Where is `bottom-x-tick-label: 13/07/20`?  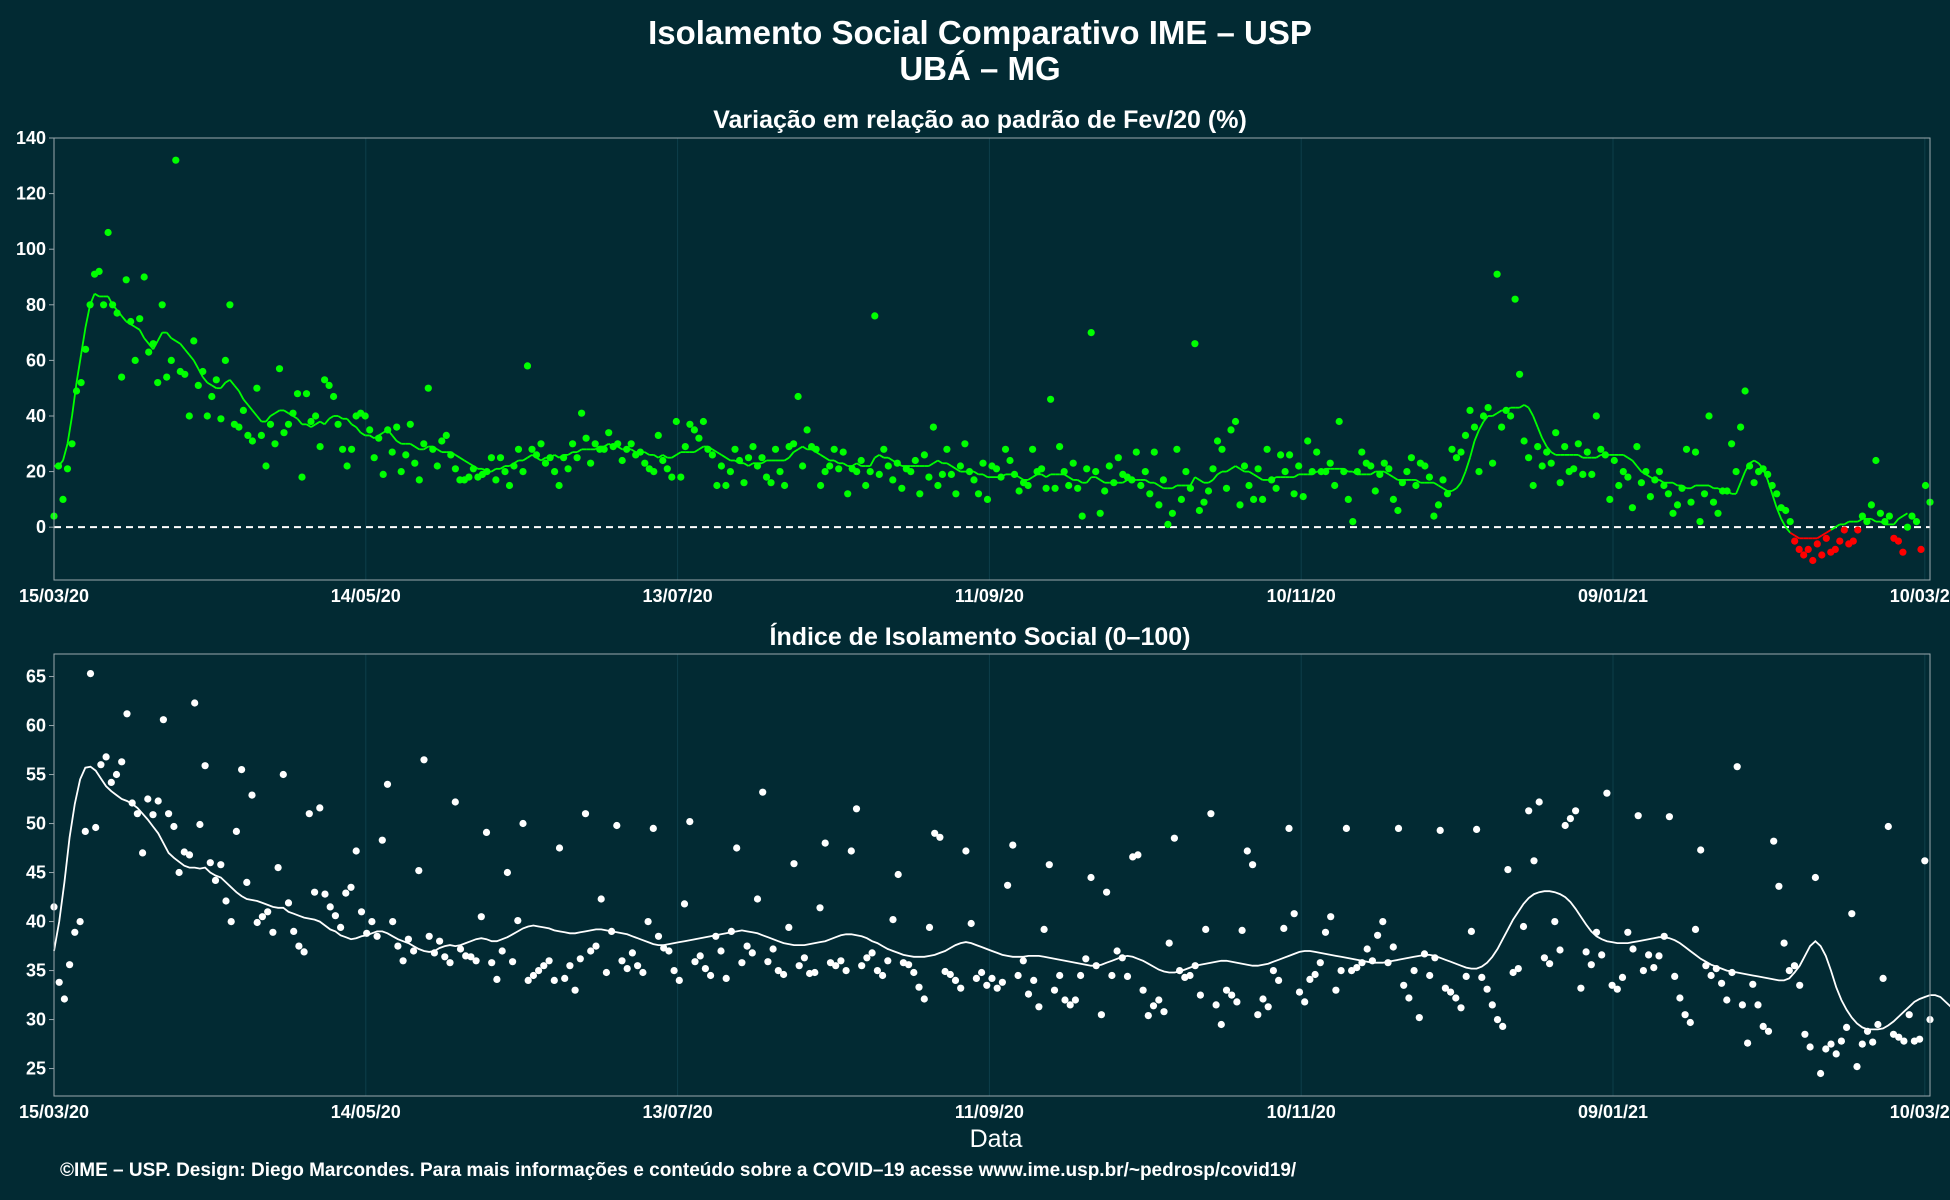
bottom-x-tick-label: 13/07/20 is located at coordinates (678, 1112).